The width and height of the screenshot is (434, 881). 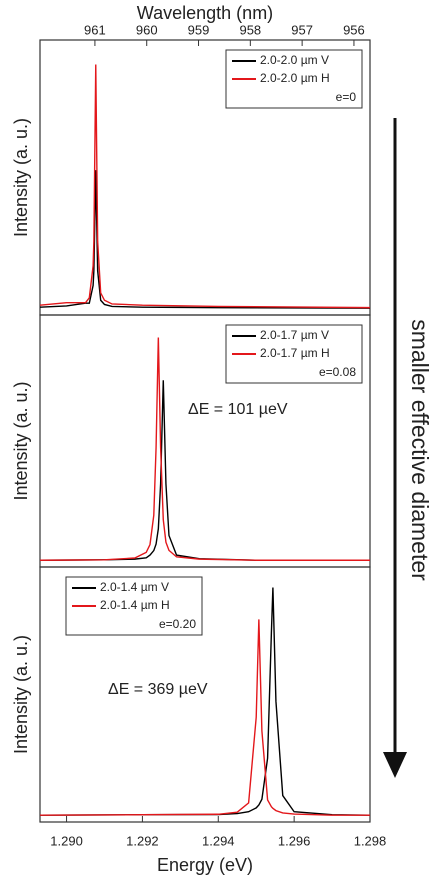 What do you see at coordinates (295, 353) in the screenshot?
I see `legend-label: 2.0-1.7 µm H` at bounding box center [295, 353].